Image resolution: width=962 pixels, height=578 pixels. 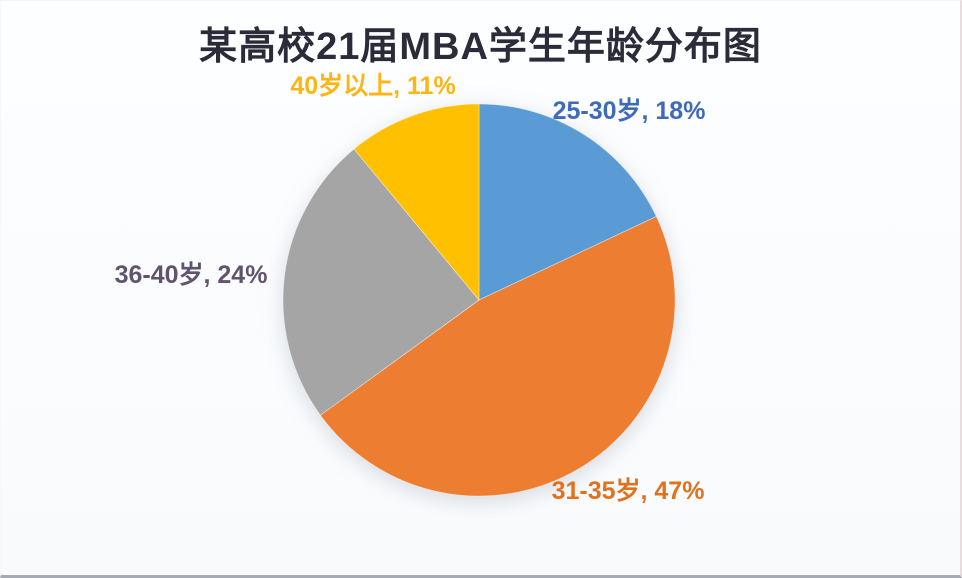 What do you see at coordinates (629, 111) in the screenshot?
I see `slice-label-25-30: 25-30岁, 18%` at bounding box center [629, 111].